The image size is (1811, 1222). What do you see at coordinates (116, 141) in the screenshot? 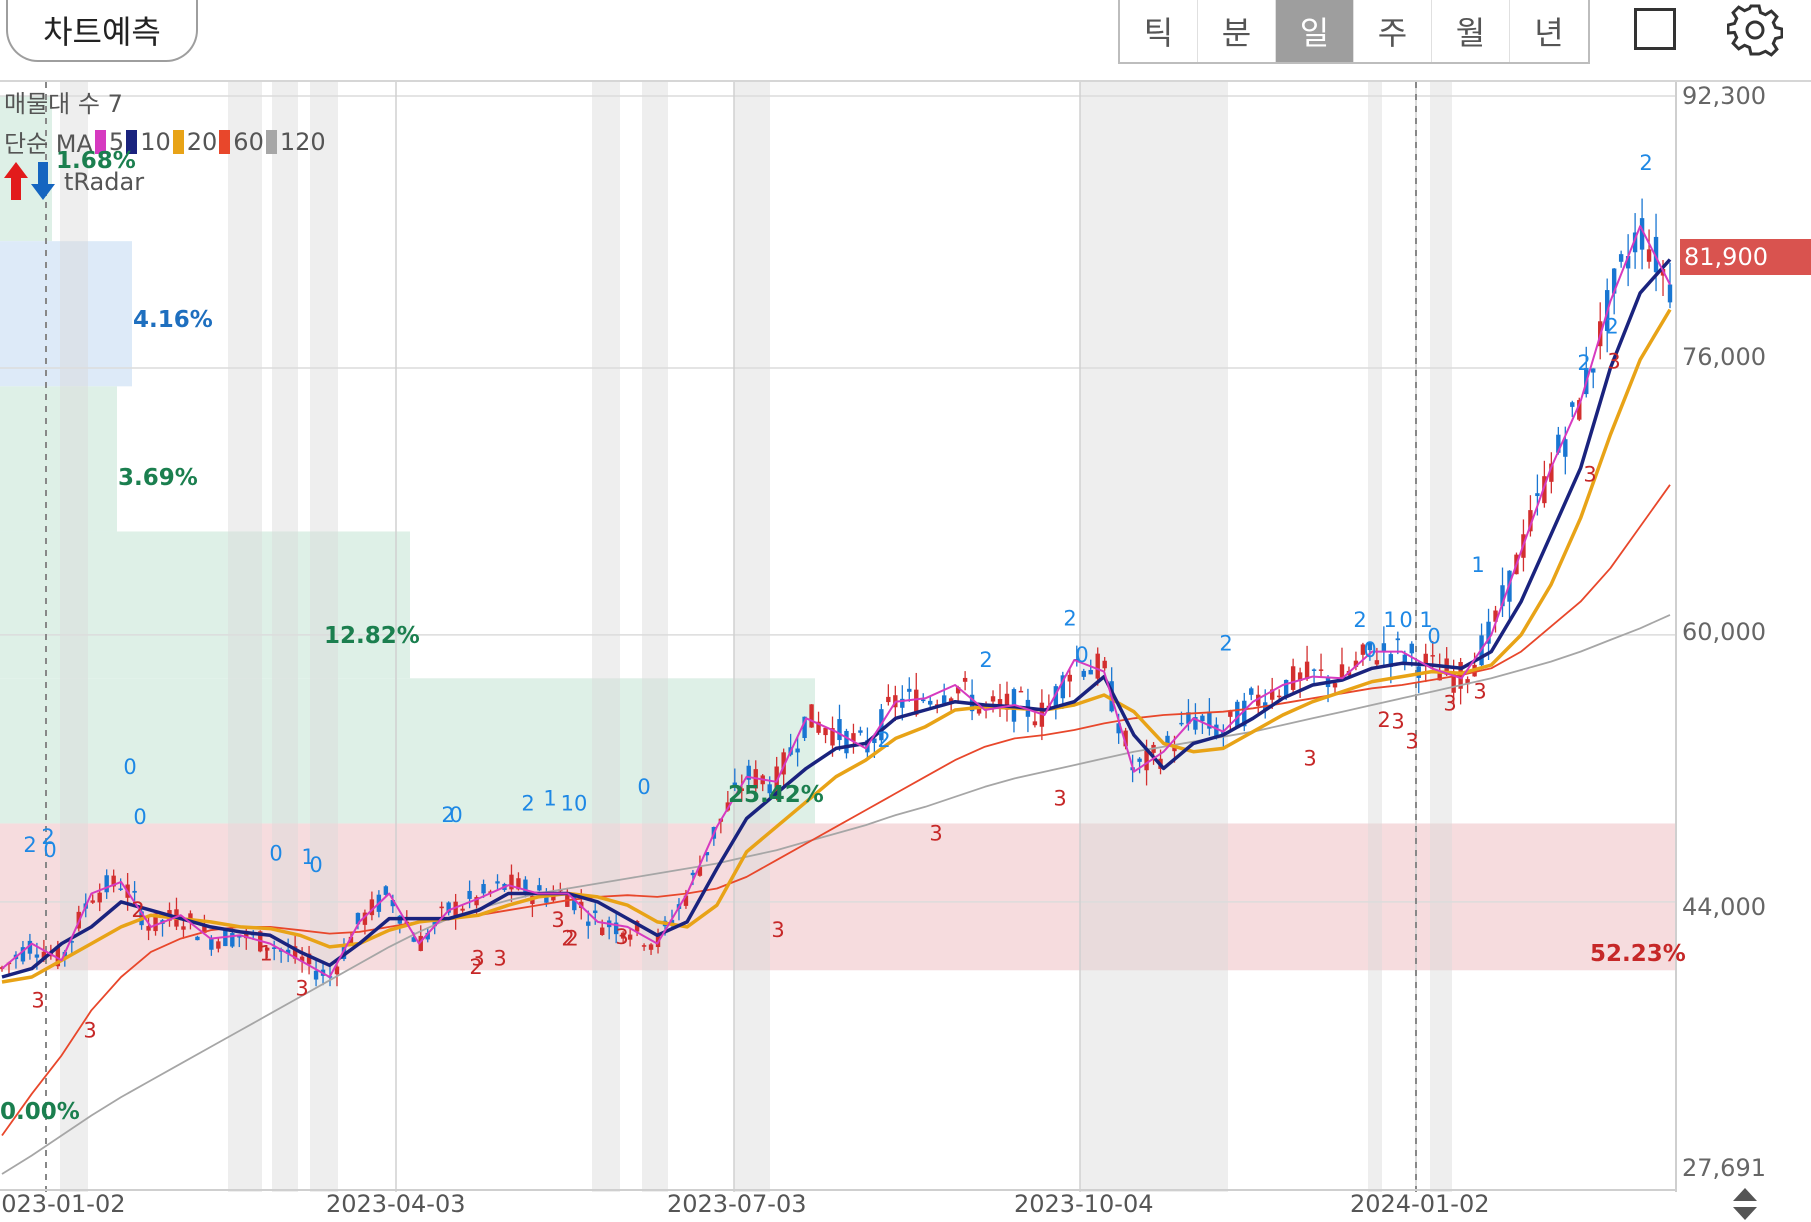
I see `ma5-label: 5` at bounding box center [116, 141].